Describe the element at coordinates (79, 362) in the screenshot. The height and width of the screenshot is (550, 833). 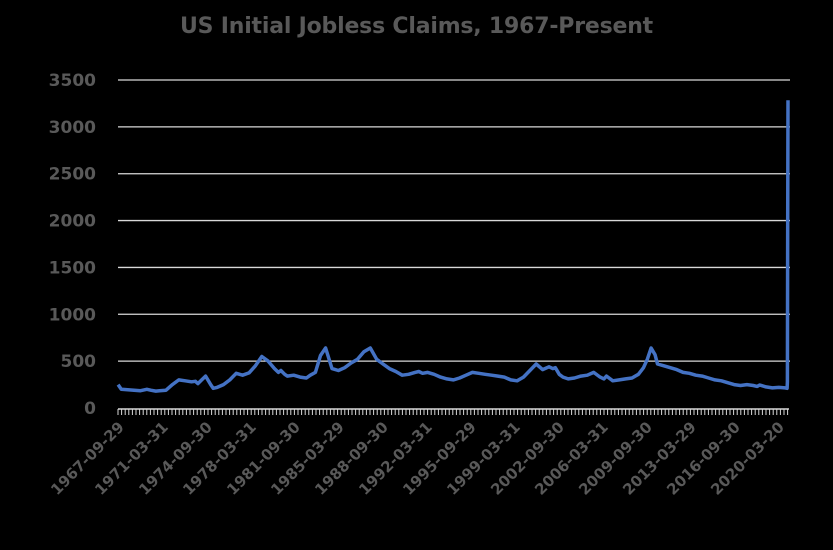
I see `y-tick-label: 500` at that location.